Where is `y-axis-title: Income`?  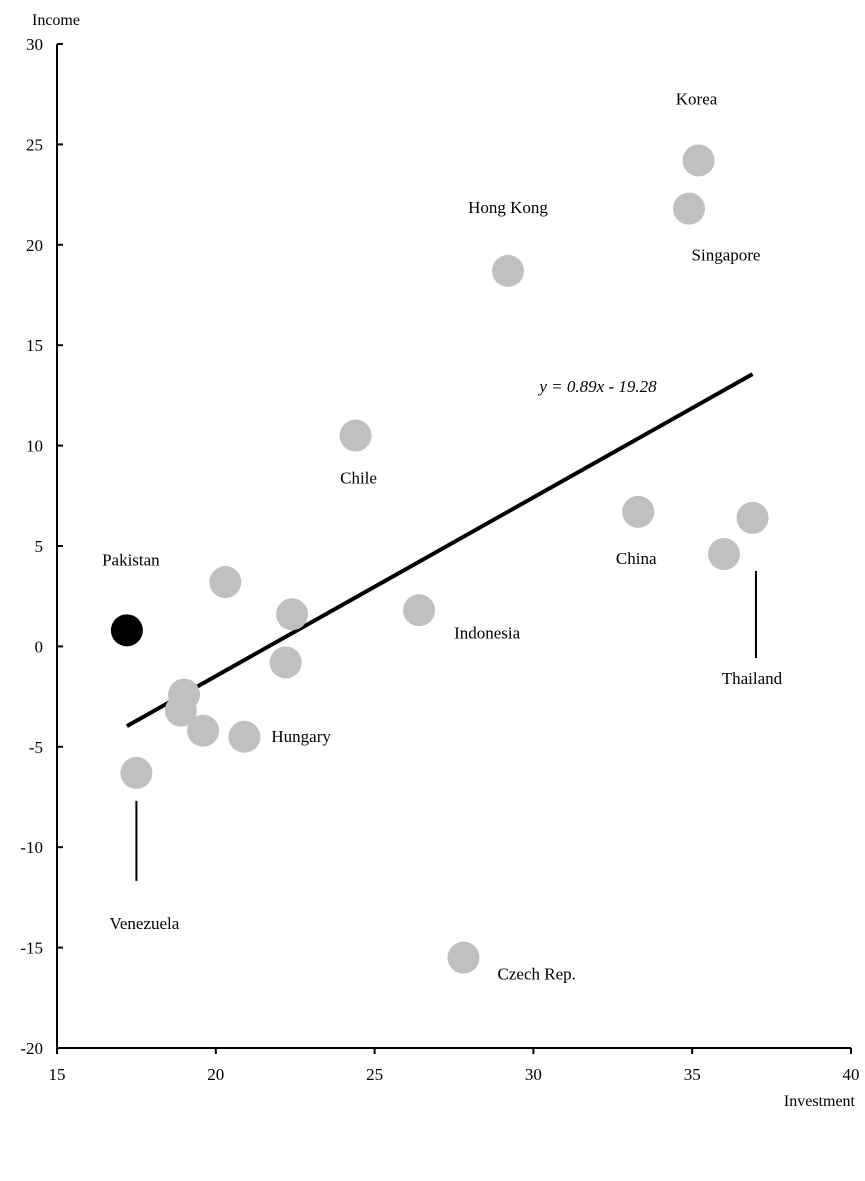 y-axis-title: Income is located at coordinates (56, 20).